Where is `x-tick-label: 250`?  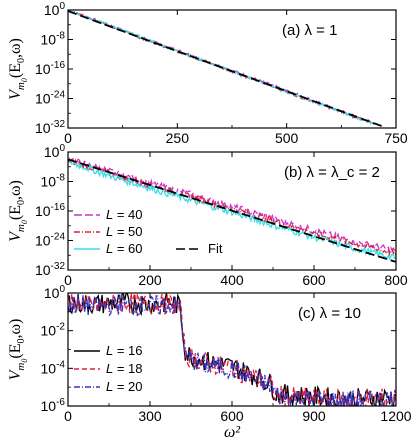 x-tick-label: 250 is located at coordinates (178, 138).